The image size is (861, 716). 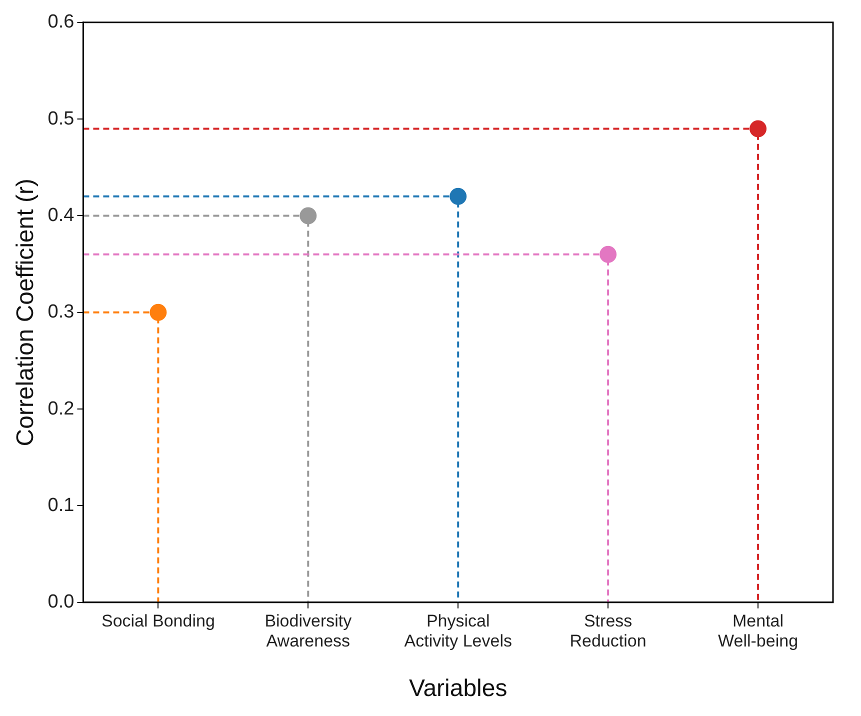 What do you see at coordinates (458, 688) in the screenshot?
I see `x-axis-title: Variables` at bounding box center [458, 688].